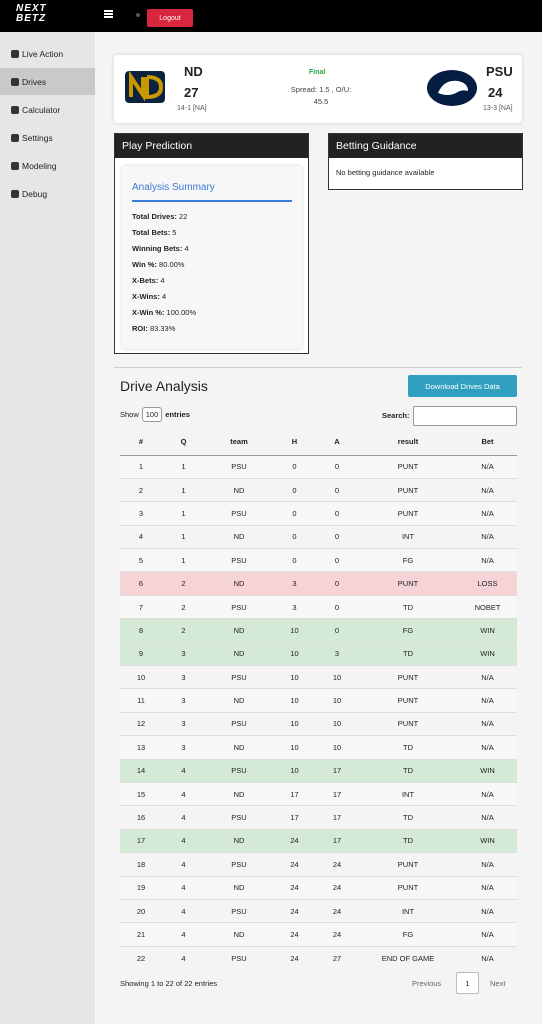  I want to click on stat-row: Win %: 80.00%, so click(158, 264).